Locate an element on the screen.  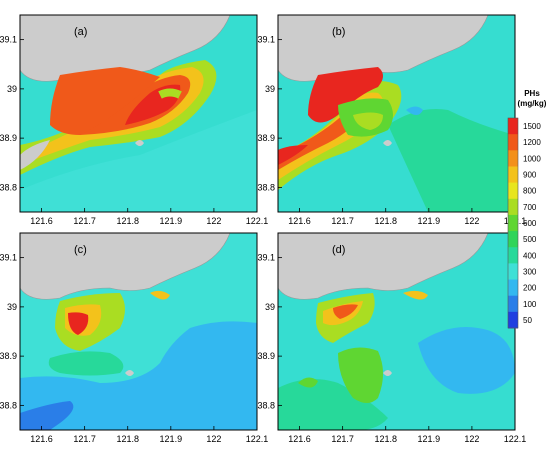
x-tick-label-c-5: 122.1 is located at coordinates (257, 439).